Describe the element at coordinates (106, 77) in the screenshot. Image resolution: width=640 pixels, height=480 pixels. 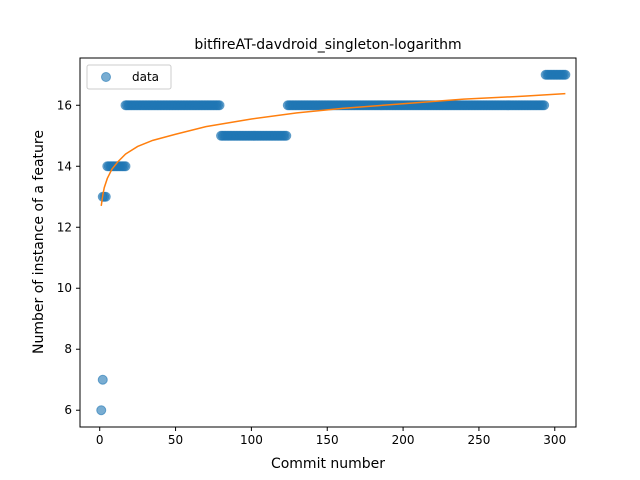
I see `legend-marker-data` at that location.